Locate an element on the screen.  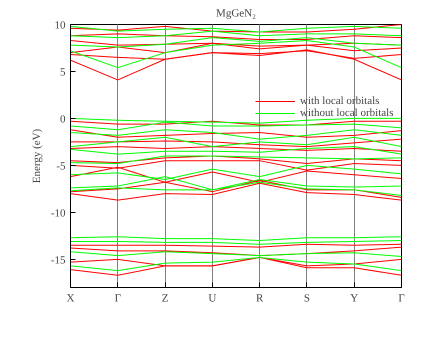
y-tick-label: -5 is located at coordinates (61, 166).